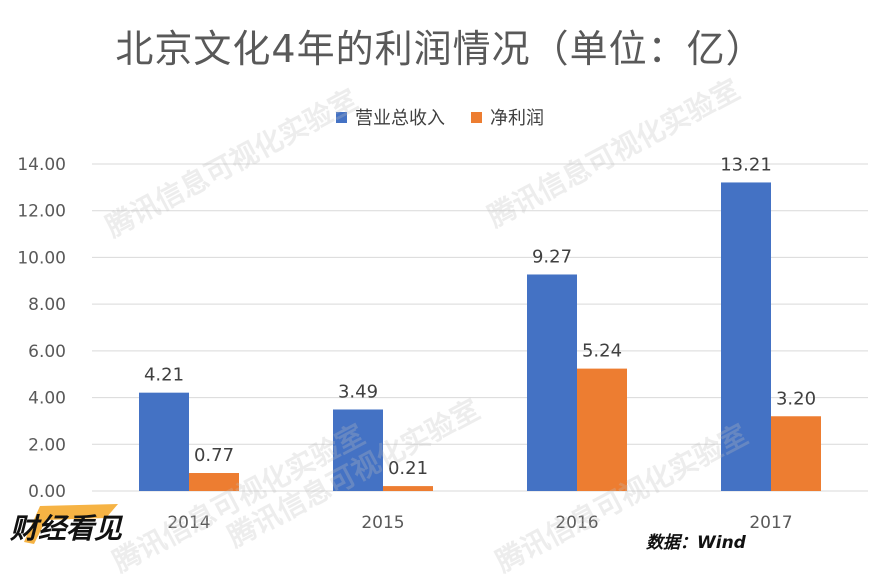 The image size is (880, 580). Describe the element at coordinates (400, 118) in the screenshot. I see `legend-label-revenue: 营业总收入` at that location.